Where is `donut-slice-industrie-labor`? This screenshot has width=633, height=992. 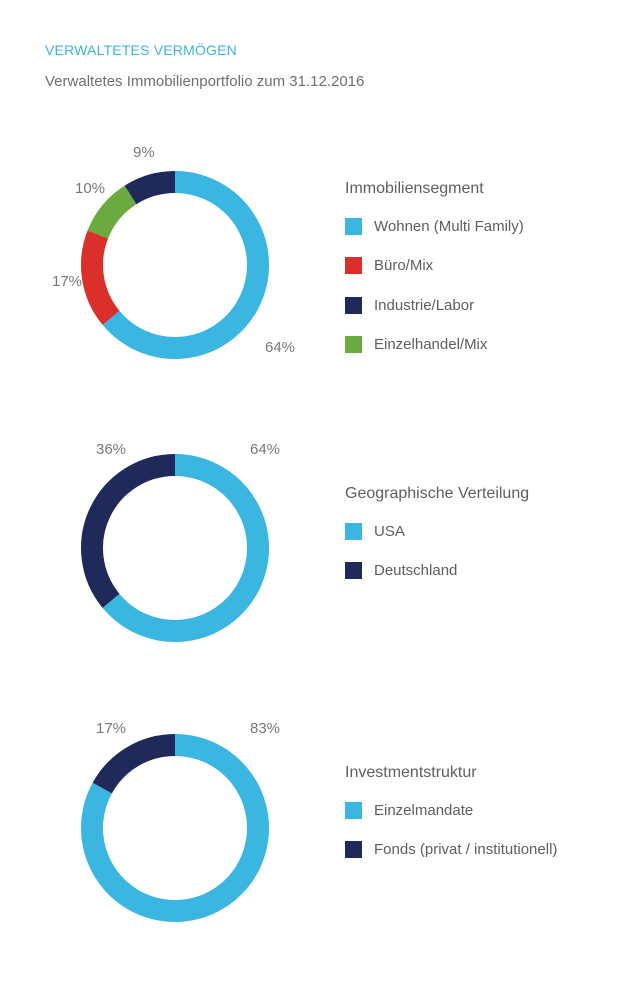
donut-slice-industrie-labor is located at coordinates (150, 188).